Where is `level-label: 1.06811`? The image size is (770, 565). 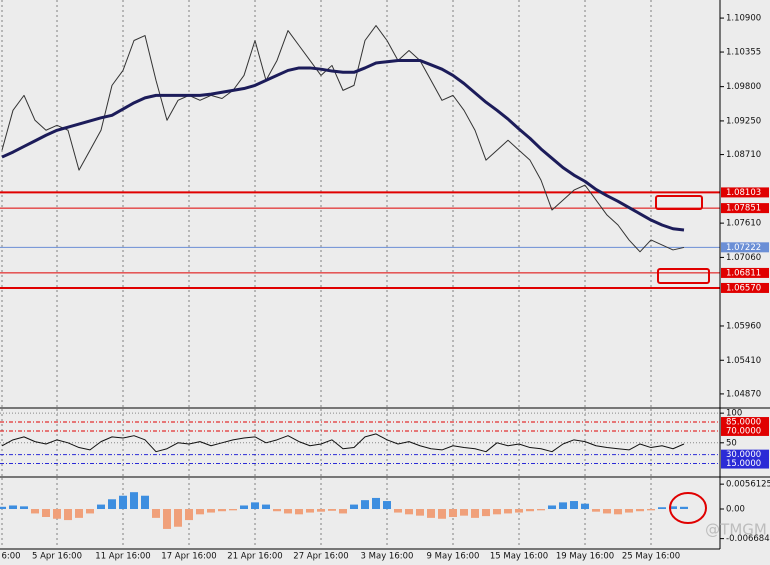
level-label: 1.06811 is located at coordinates (743, 273).